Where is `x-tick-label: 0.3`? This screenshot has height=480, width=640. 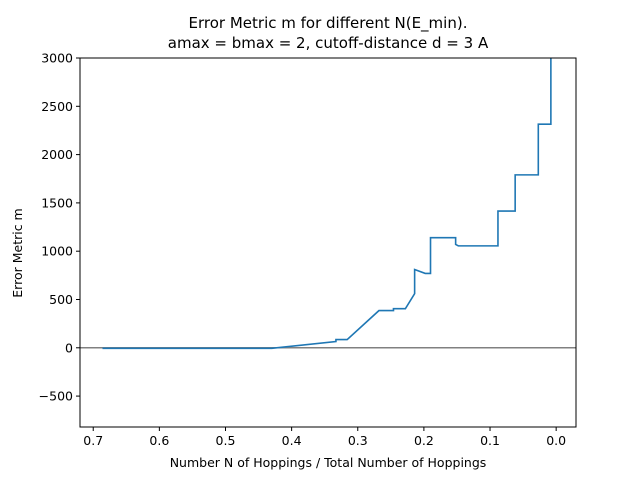 x-tick-label: 0.3 is located at coordinates (358, 440).